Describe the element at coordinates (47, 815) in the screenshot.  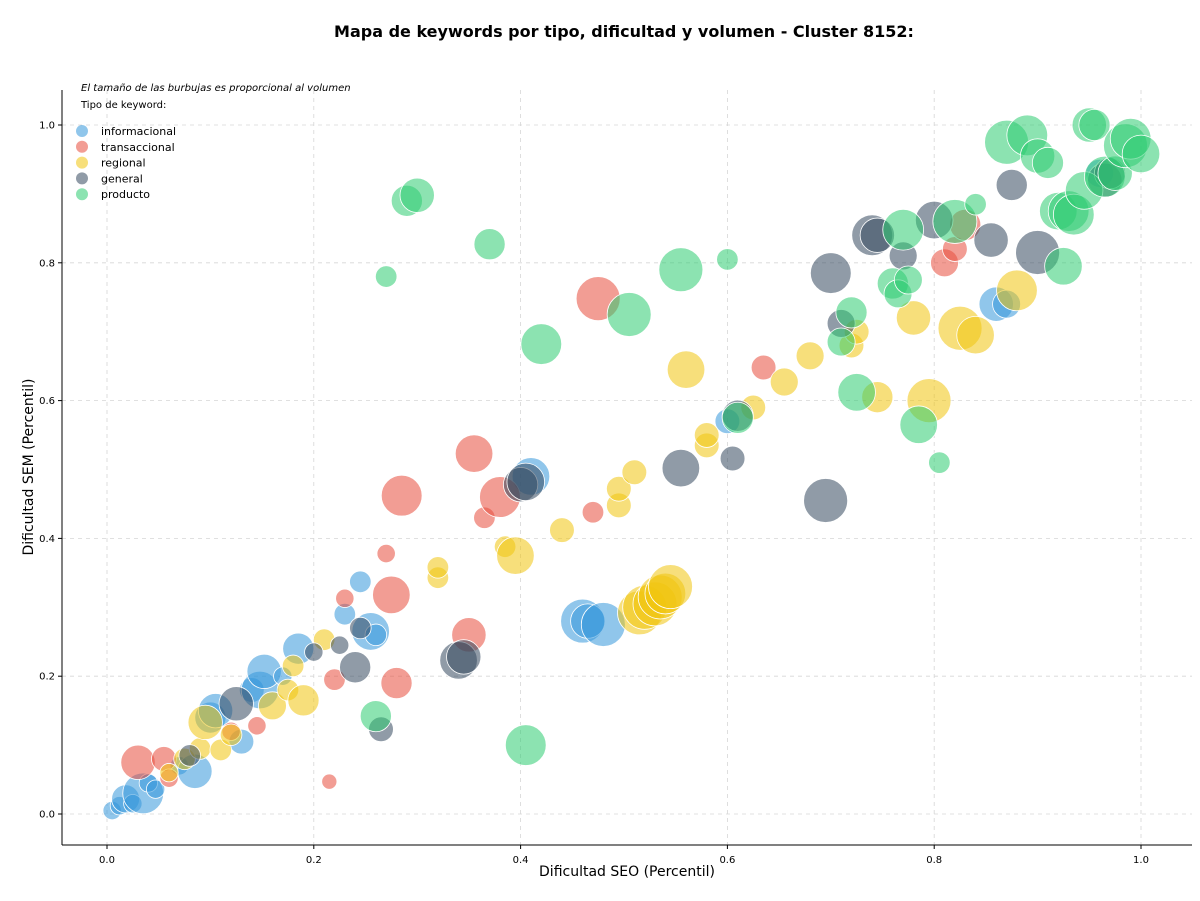
I see `y-tick-label: 0.0` at that location.